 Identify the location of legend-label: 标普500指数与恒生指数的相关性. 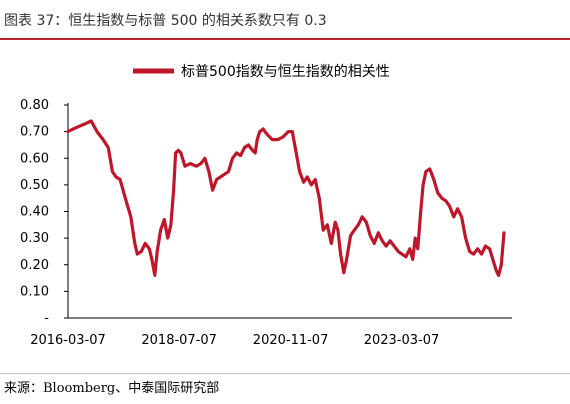
(285, 72).